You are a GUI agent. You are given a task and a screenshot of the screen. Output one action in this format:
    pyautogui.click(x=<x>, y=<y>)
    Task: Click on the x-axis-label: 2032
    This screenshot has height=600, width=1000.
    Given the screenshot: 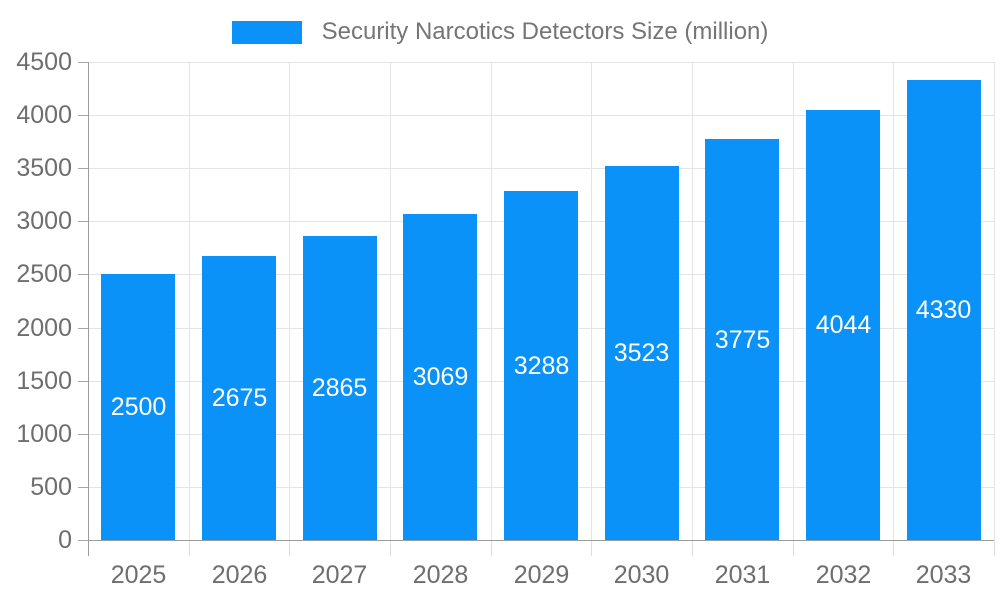 What is the action you would take?
    pyautogui.click(x=843, y=575)
    